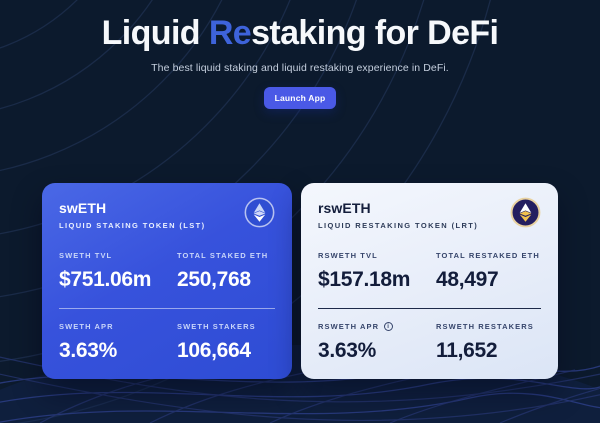  Describe the element at coordinates (525, 212) in the screenshot. I see `eth-diamond-gold-icon` at that location.